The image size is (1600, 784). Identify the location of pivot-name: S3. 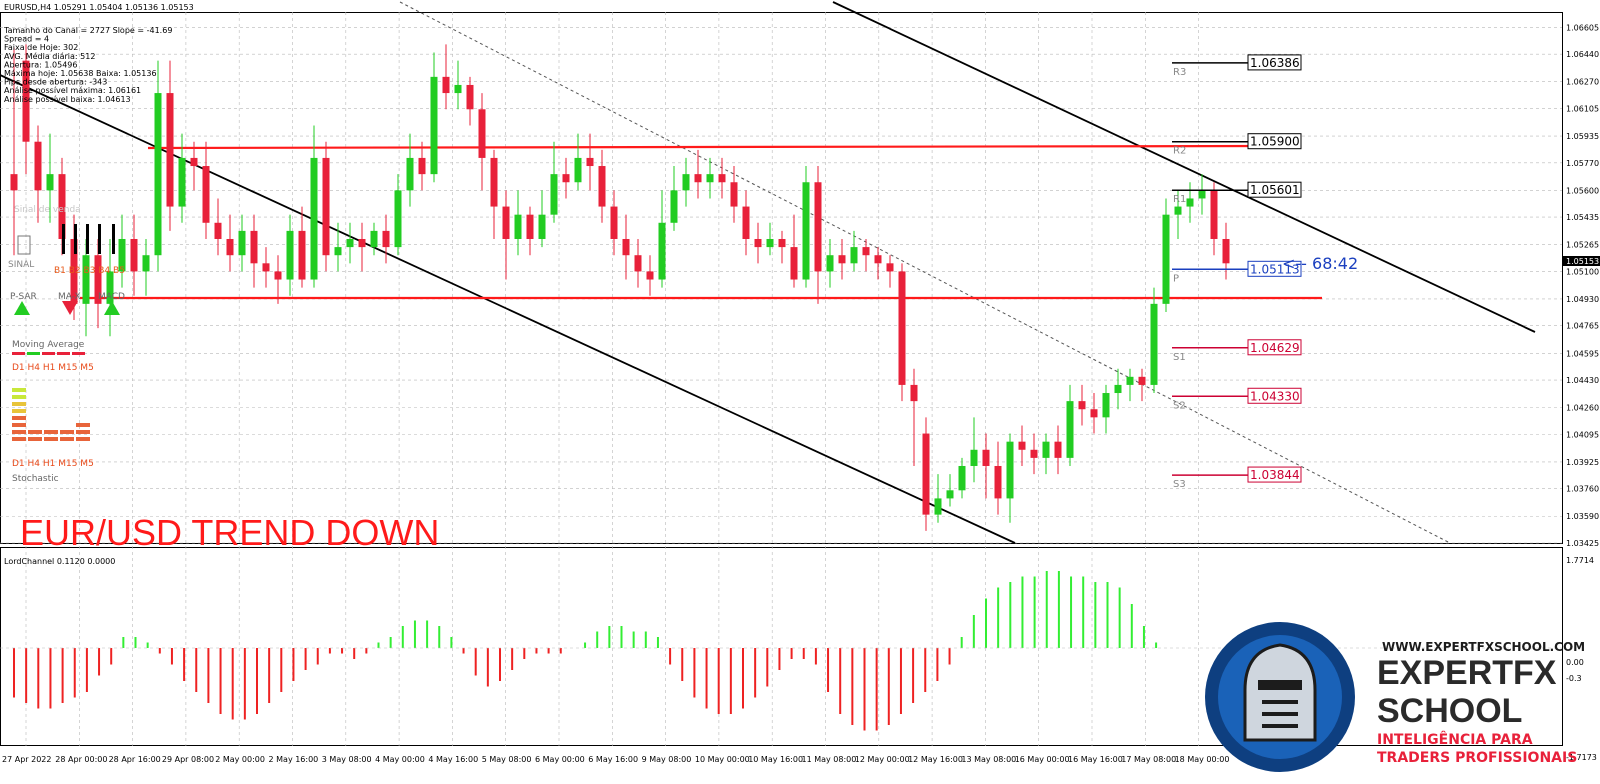
(1179, 484).